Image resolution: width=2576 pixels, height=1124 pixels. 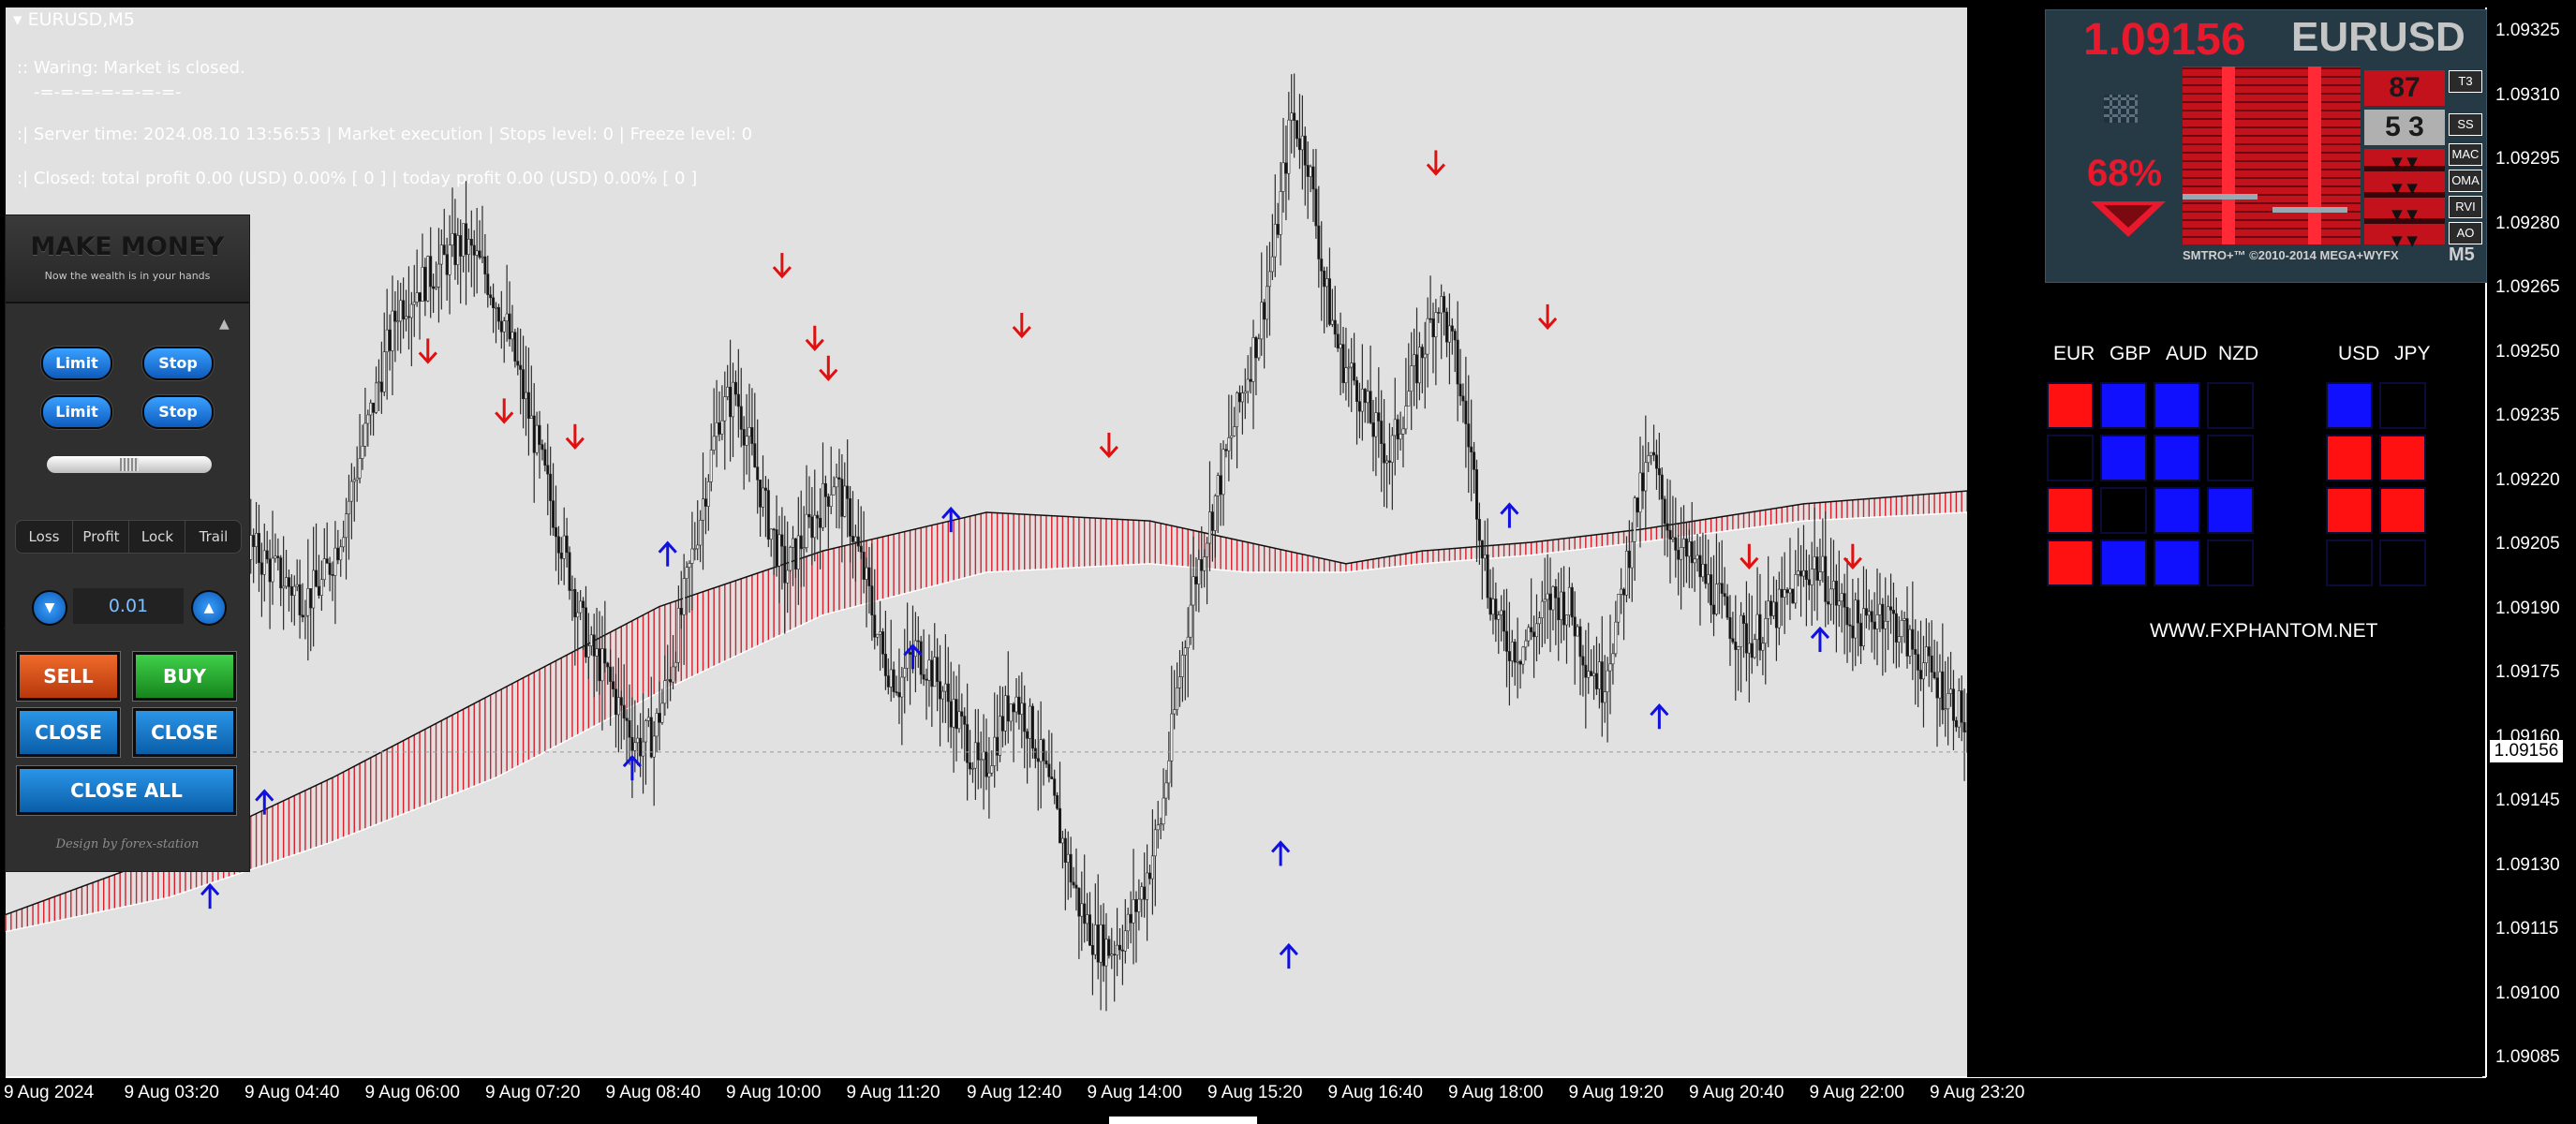 I want to click on tab-trail: Trail, so click(x=213, y=537).